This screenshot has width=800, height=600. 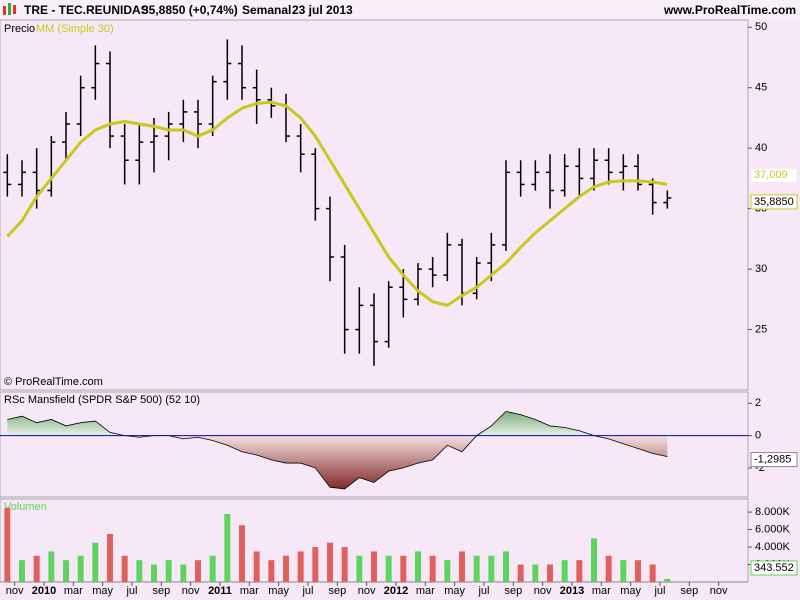 I want to click on quote: 35,8850 (+0,74%), so click(x=190, y=10).